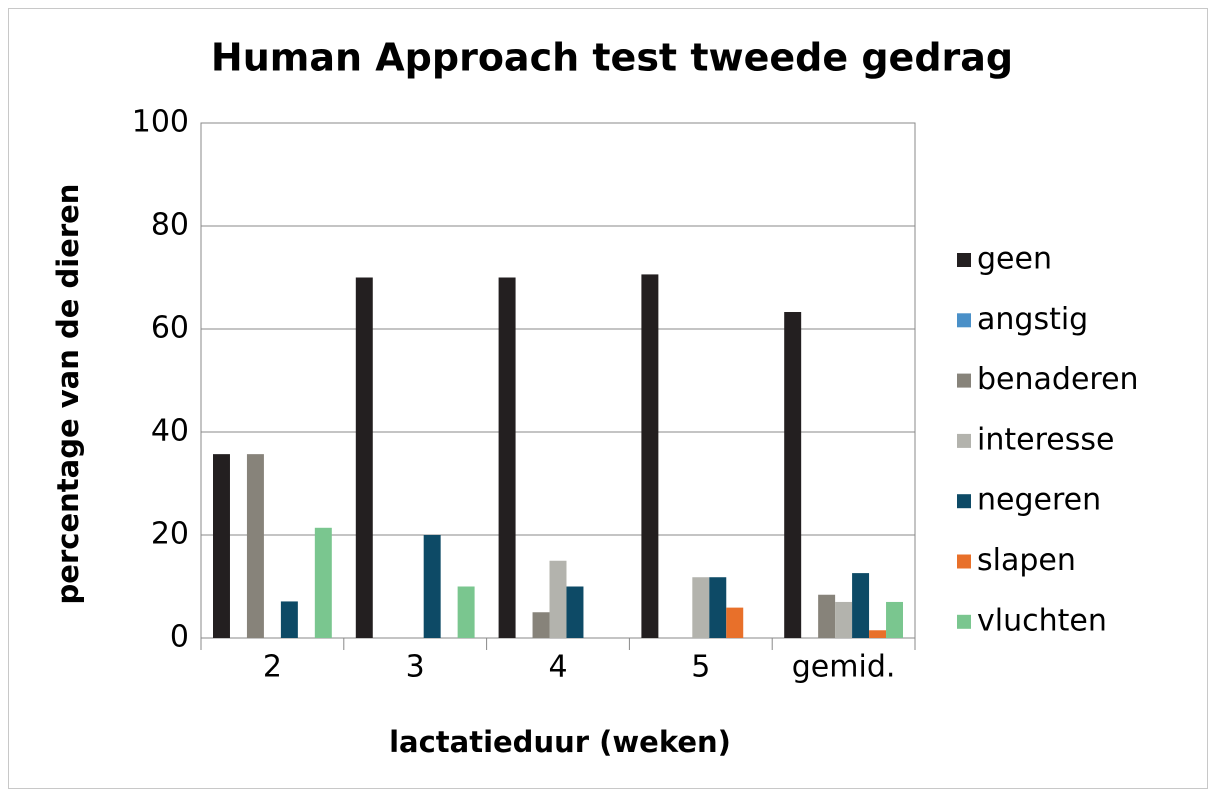  I want to click on y-axis-label: percentage van de dieren, so click(68, 394).